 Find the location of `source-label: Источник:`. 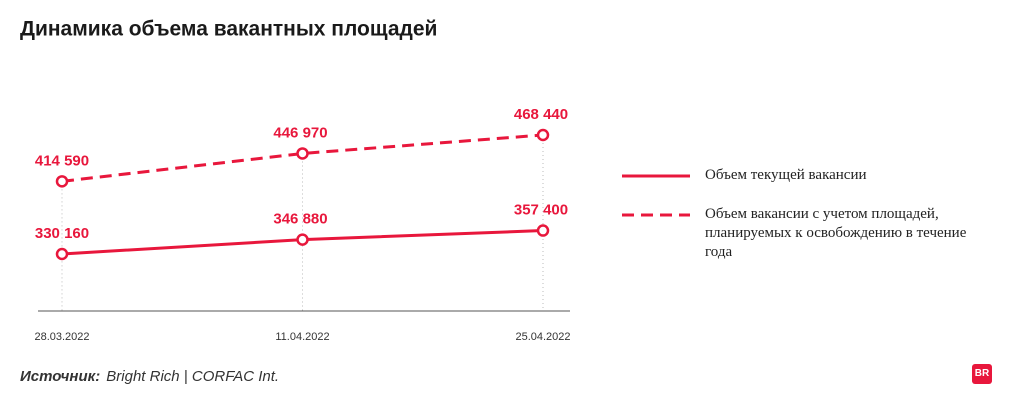

source-label: Источник: is located at coordinates (60, 376).